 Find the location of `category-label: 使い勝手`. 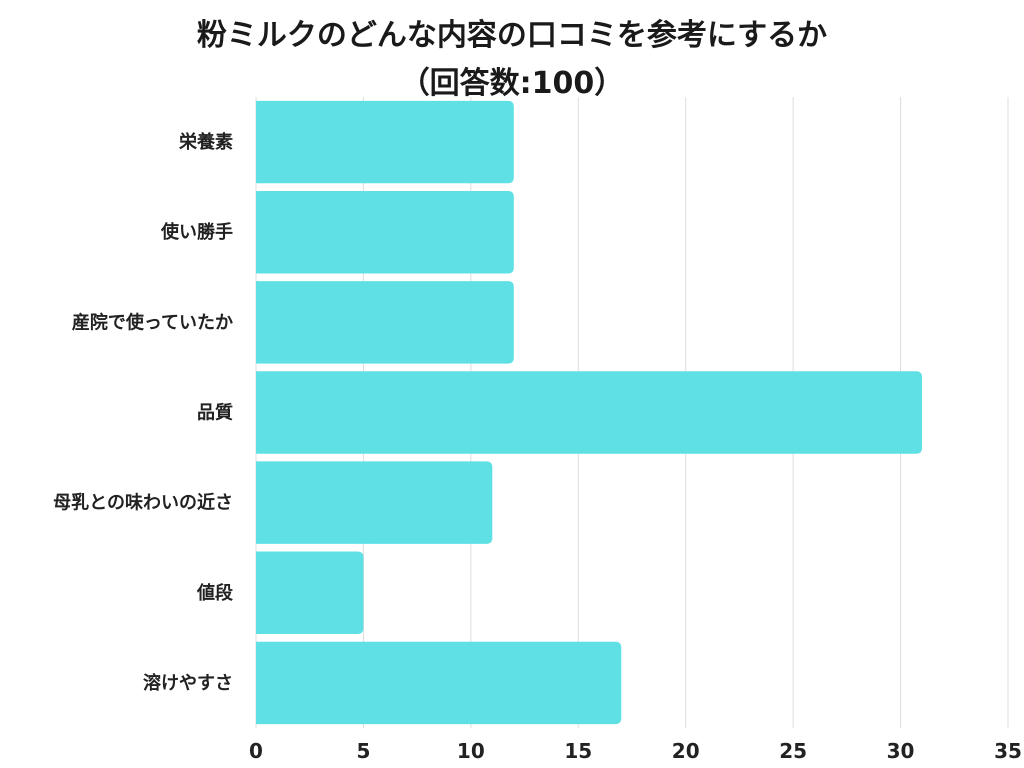

category-label: 使い勝手 is located at coordinates (196, 232).